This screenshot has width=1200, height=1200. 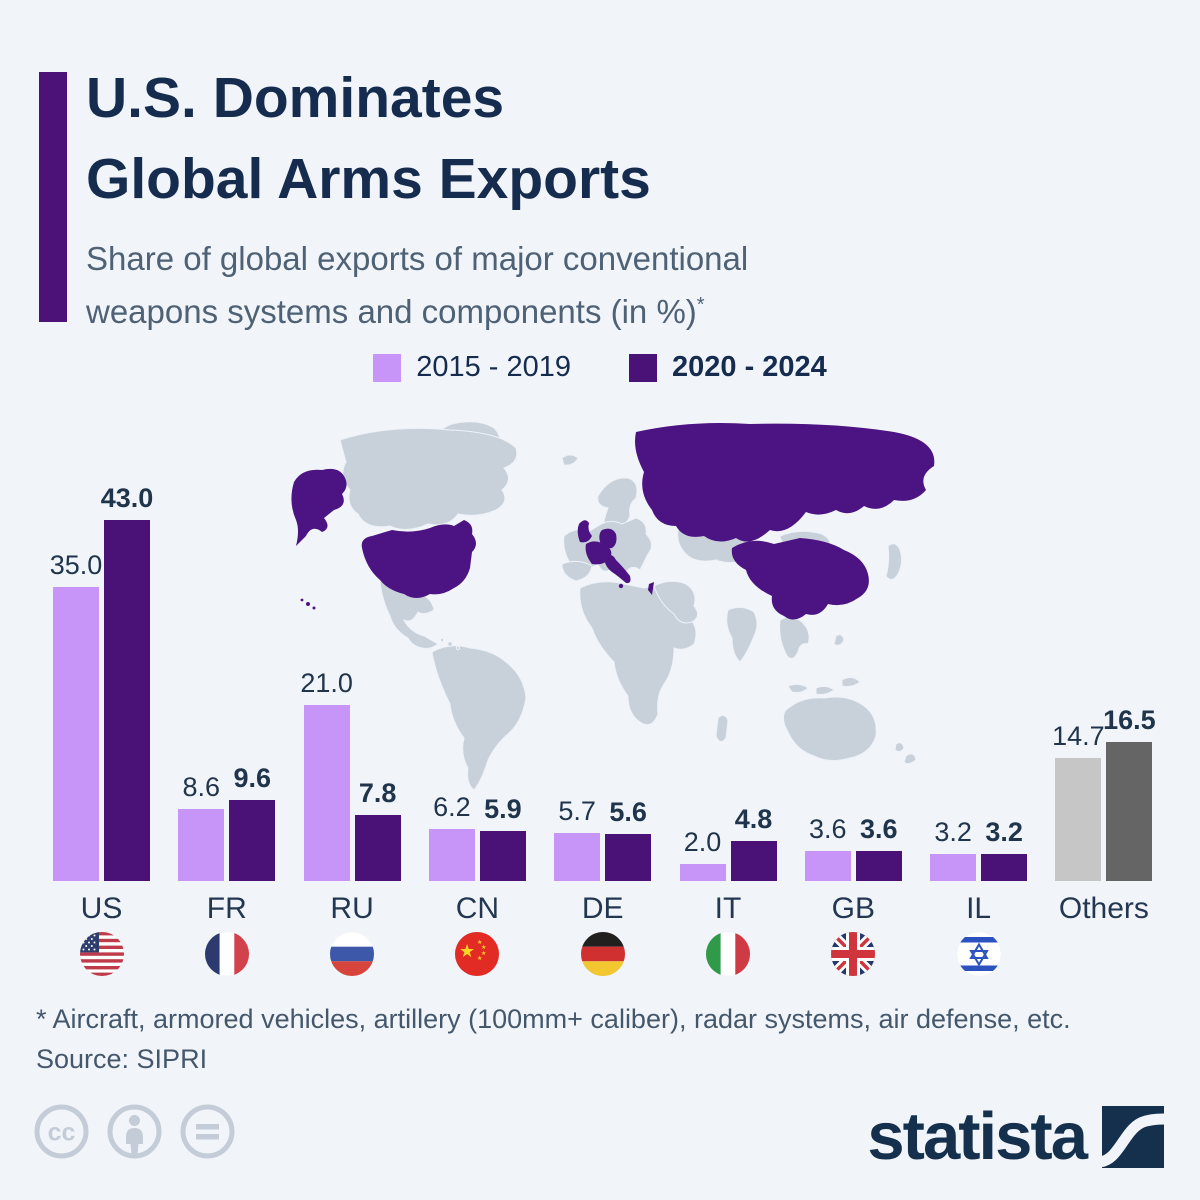 What do you see at coordinates (493, 367) in the screenshot?
I see `legend-label: 2015 - 2019` at bounding box center [493, 367].